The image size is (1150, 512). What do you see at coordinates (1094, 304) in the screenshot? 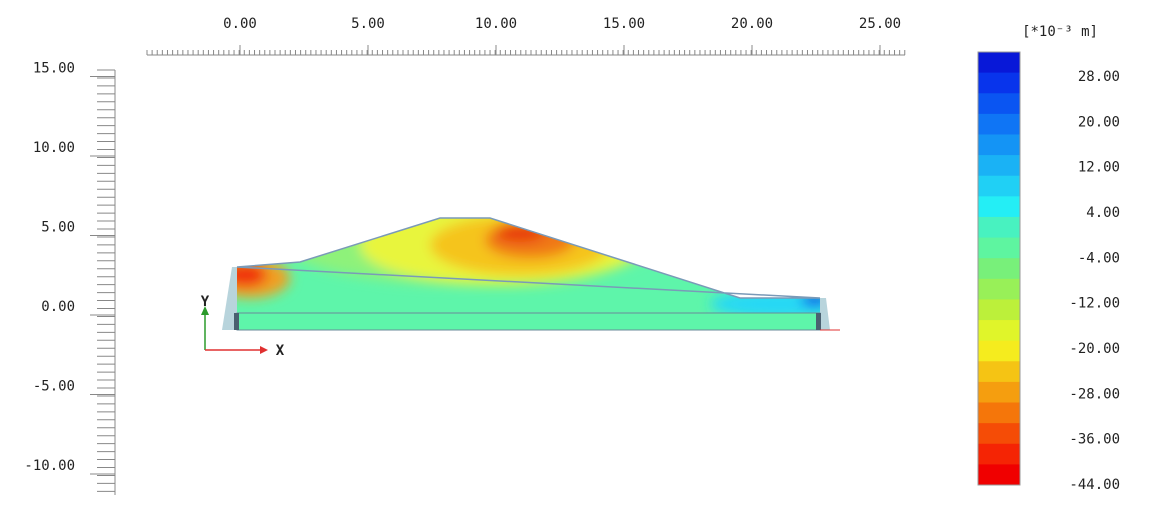
I see `legend-label: -12.00` at bounding box center [1094, 304].